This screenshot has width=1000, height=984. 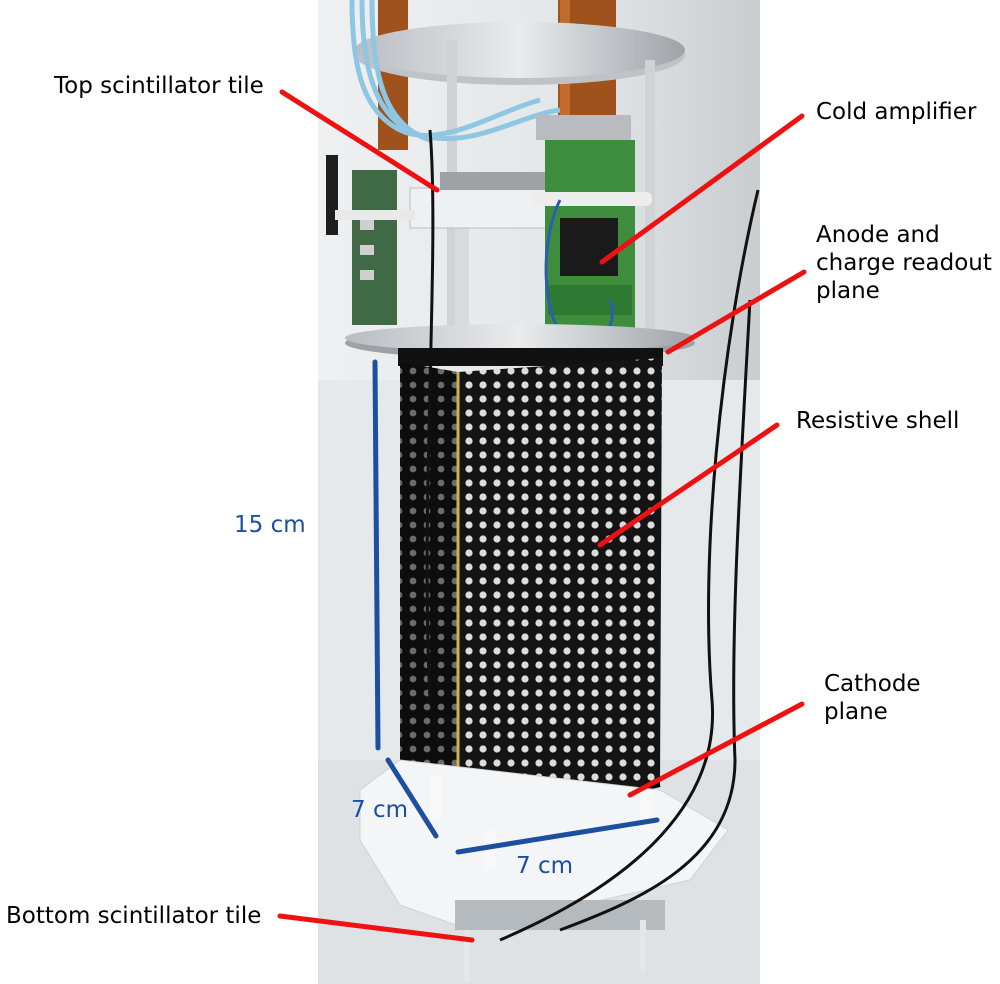 I want to click on label-top-scintillator-tile: Top scintillator tile, so click(x=159, y=86).